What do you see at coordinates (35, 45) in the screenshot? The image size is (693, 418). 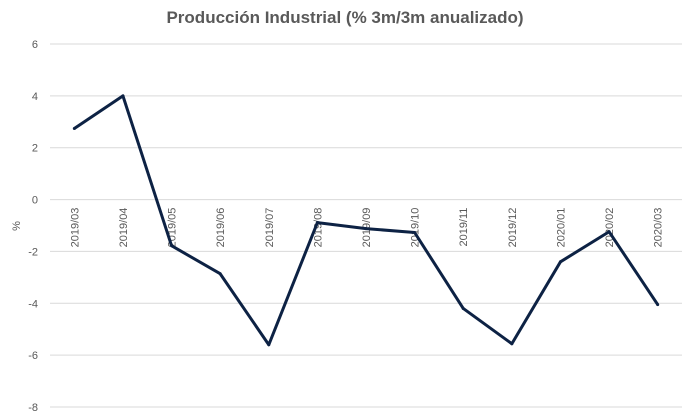 I see `y-tick-label: 6` at bounding box center [35, 45].